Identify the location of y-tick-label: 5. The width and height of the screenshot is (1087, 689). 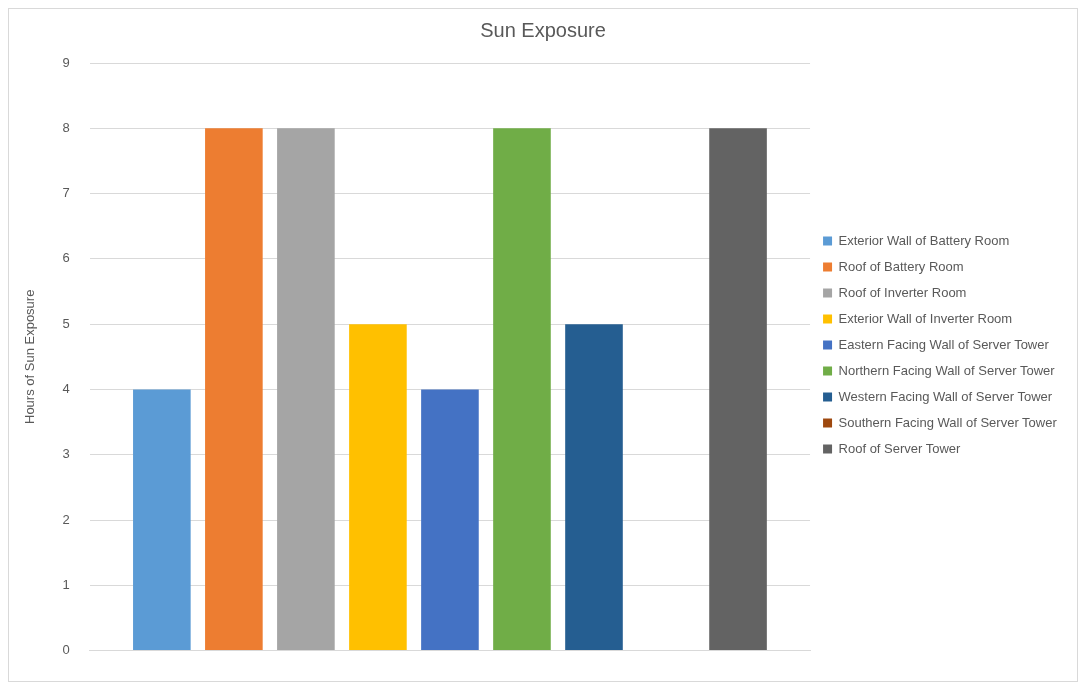
(66, 323).